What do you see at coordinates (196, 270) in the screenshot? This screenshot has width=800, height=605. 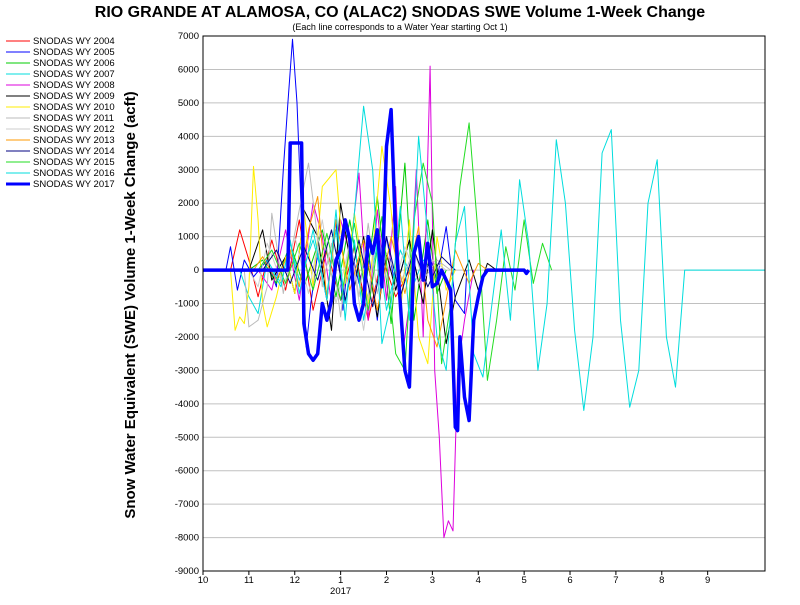 I see `y-tick-label: 0` at bounding box center [196, 270].